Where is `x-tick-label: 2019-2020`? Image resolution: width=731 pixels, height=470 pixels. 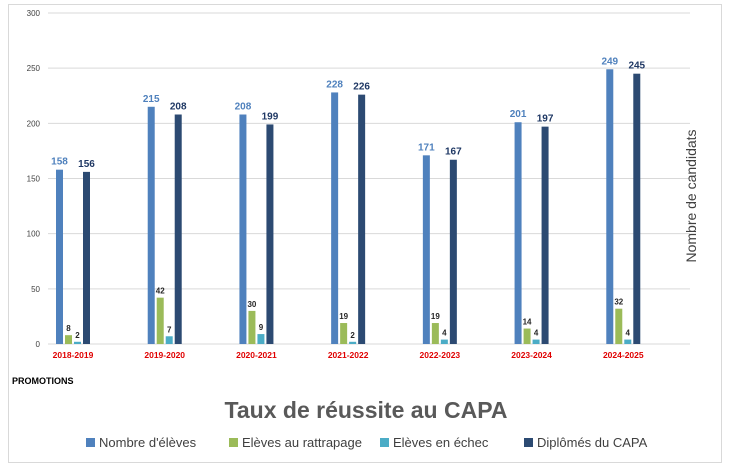
x-tick-label: 2019-2020 is located at coordinates (164, 355).